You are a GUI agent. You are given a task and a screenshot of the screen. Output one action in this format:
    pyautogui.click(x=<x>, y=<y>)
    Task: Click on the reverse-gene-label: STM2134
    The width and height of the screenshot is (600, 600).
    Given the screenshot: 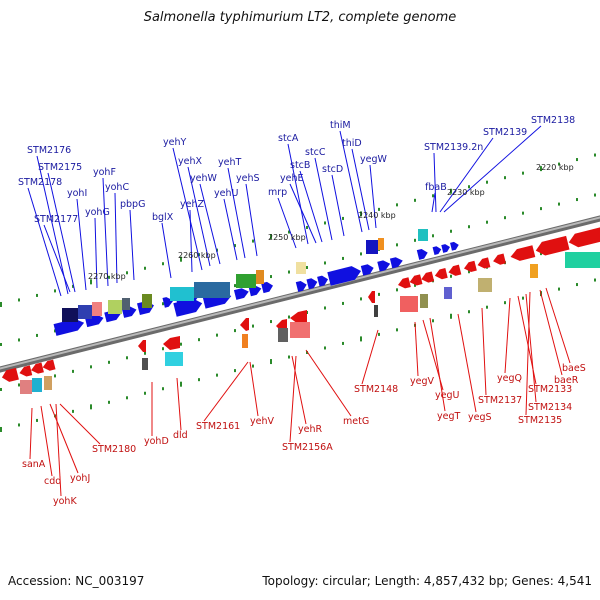 What is the action you would take?
    pyautogui.click(x=550, y=407)
    